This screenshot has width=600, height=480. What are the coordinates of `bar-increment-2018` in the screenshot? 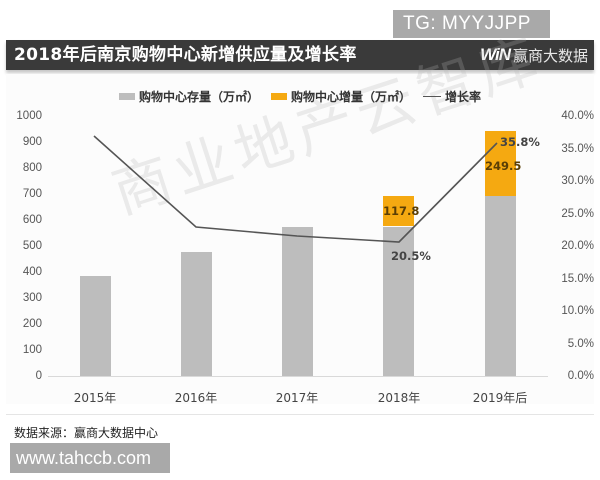 It's located at (398, 211).